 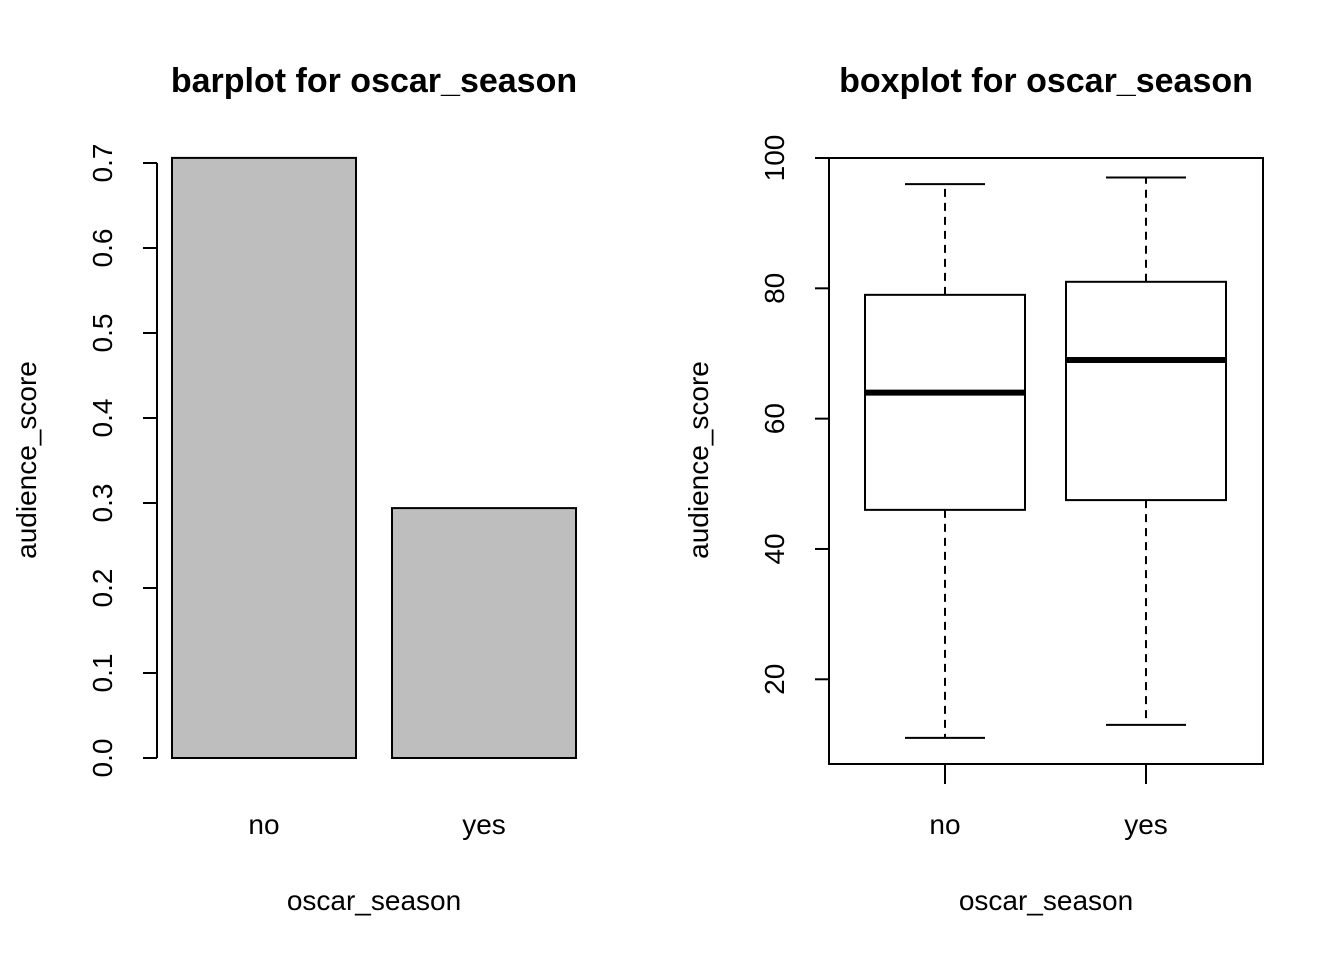 What do you see at coordinates (774, 548) in the screenshot?
I see `box-chart-y-tick-label: 40` at bounding box center [774, 548].